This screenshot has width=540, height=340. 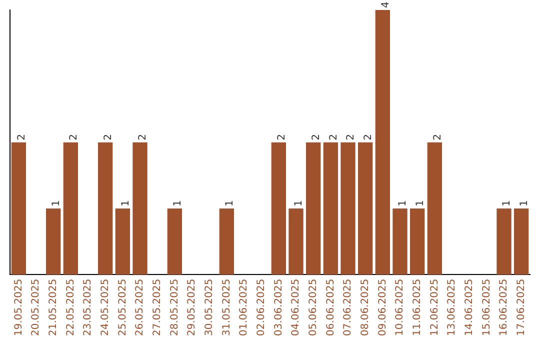 I want to click on x-tick-label: 04.06.2025, so click(x=296, y=307).